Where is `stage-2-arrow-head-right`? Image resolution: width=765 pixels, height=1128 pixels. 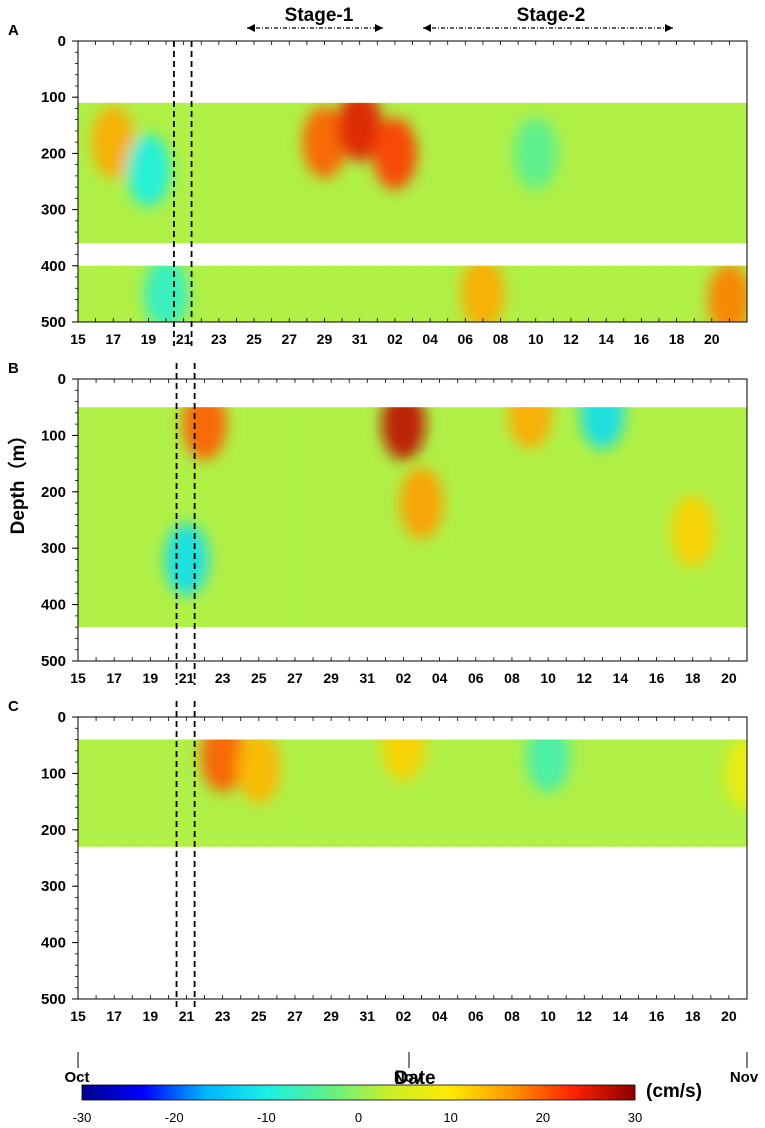 stage-2-arrow-head-right is located at coordinates (669, 28).